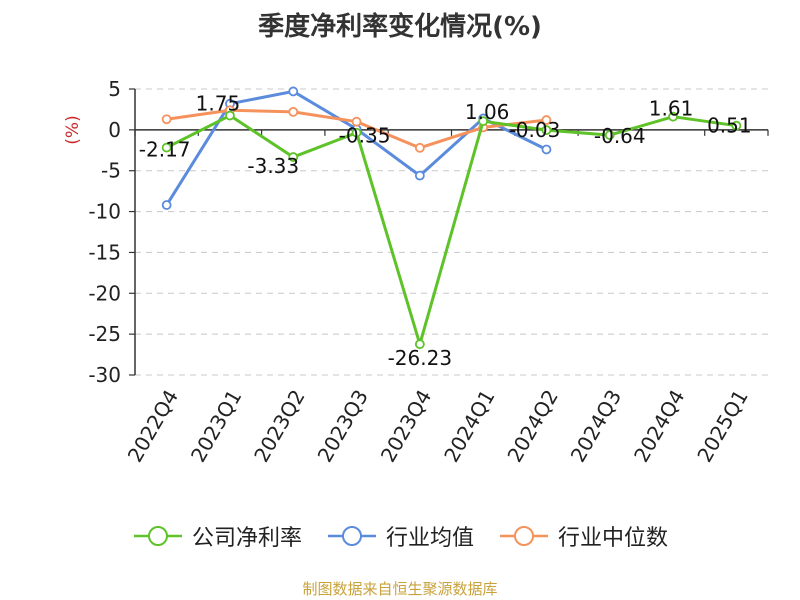  Describe the element at coordinates (104, 375) in the screenshot. I see `y-tick-label: -30` at that location.